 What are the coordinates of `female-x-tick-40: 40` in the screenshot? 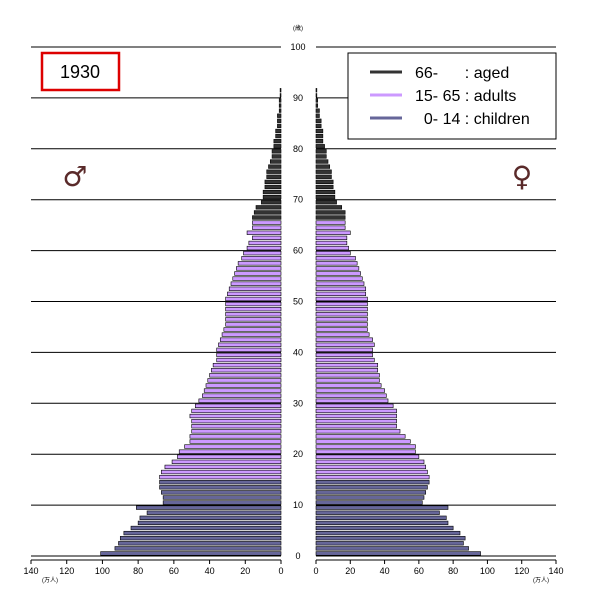 It's located at (385, 571).